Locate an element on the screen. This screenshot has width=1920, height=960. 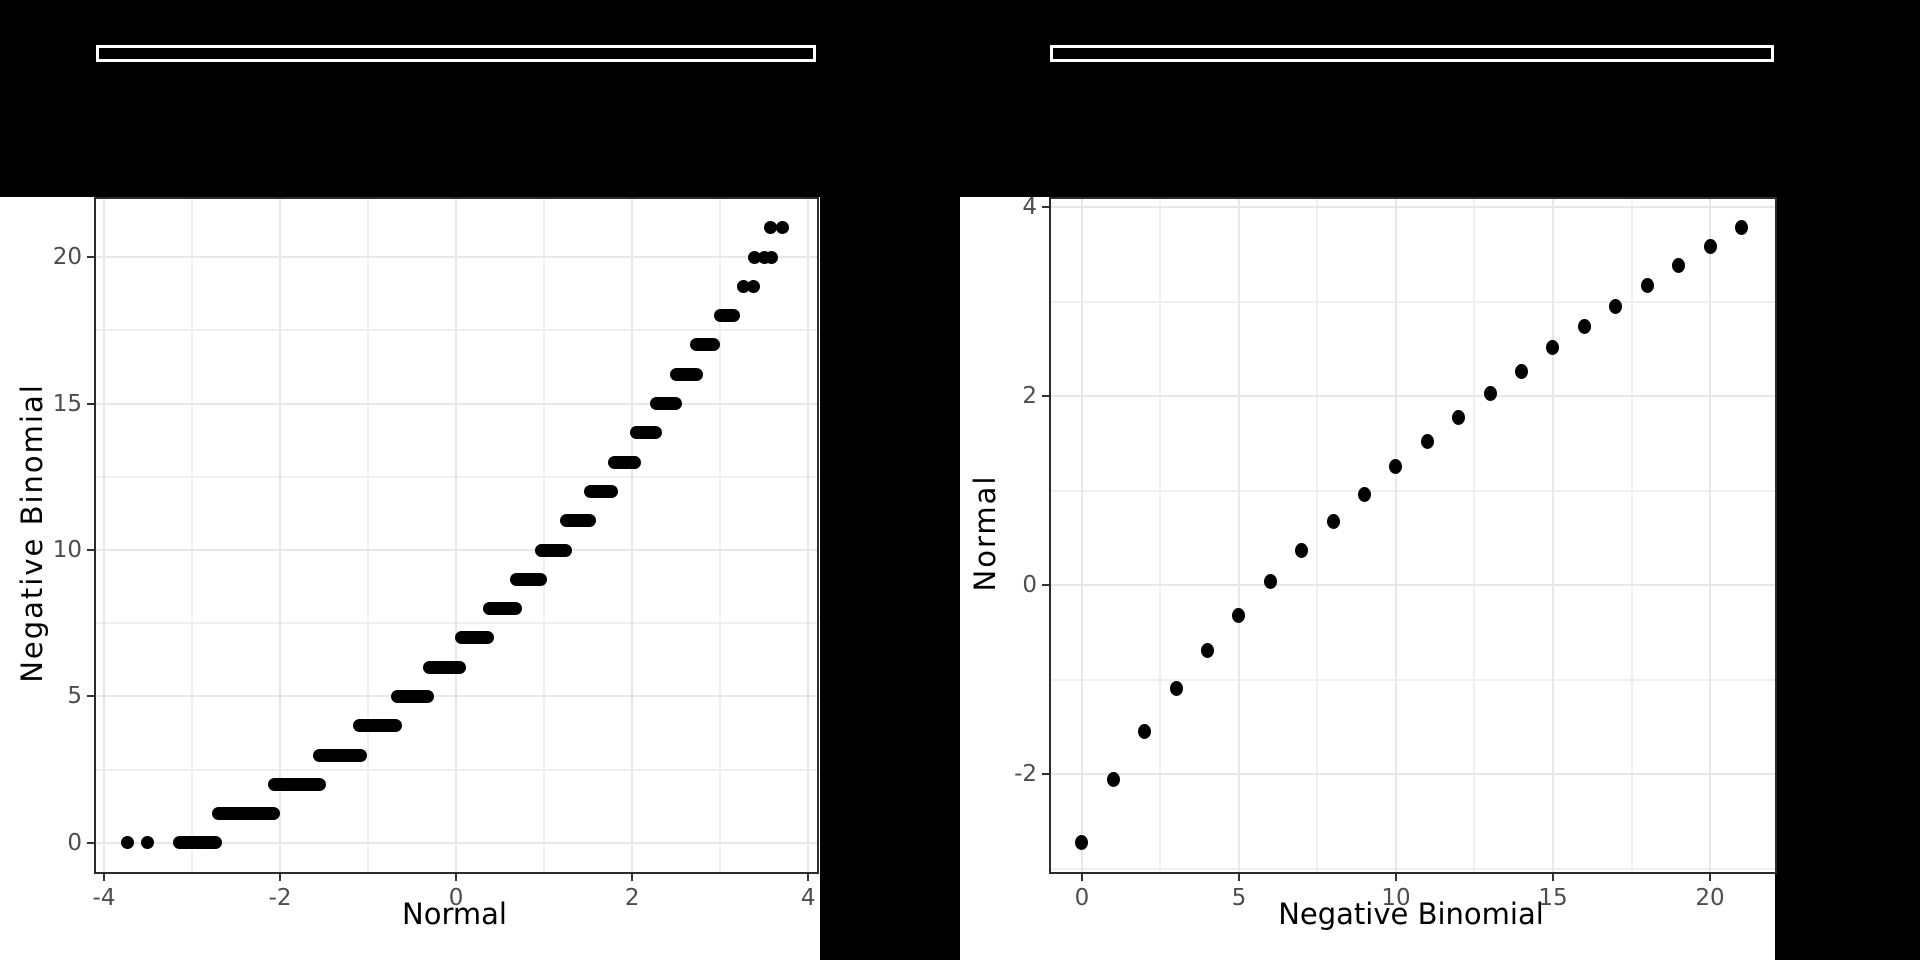
y-tick-label: 4 is located at coordinates (1029, 207).